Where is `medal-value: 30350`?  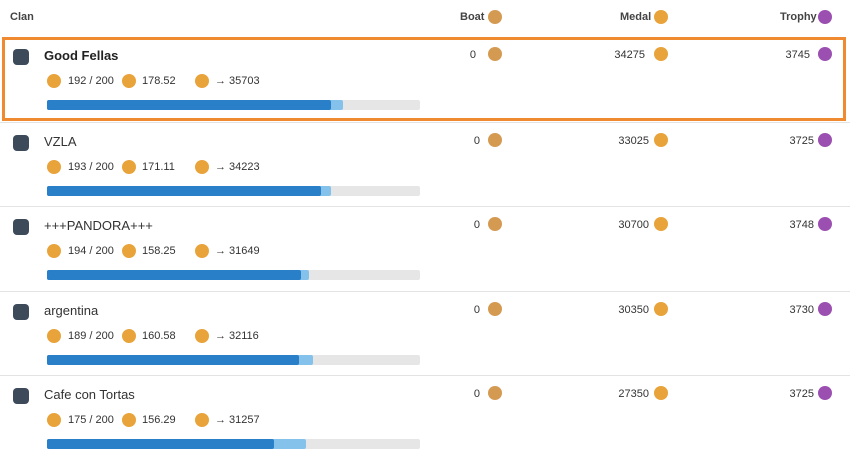
medal-value: 30350 is located at coordinates (633, 309).